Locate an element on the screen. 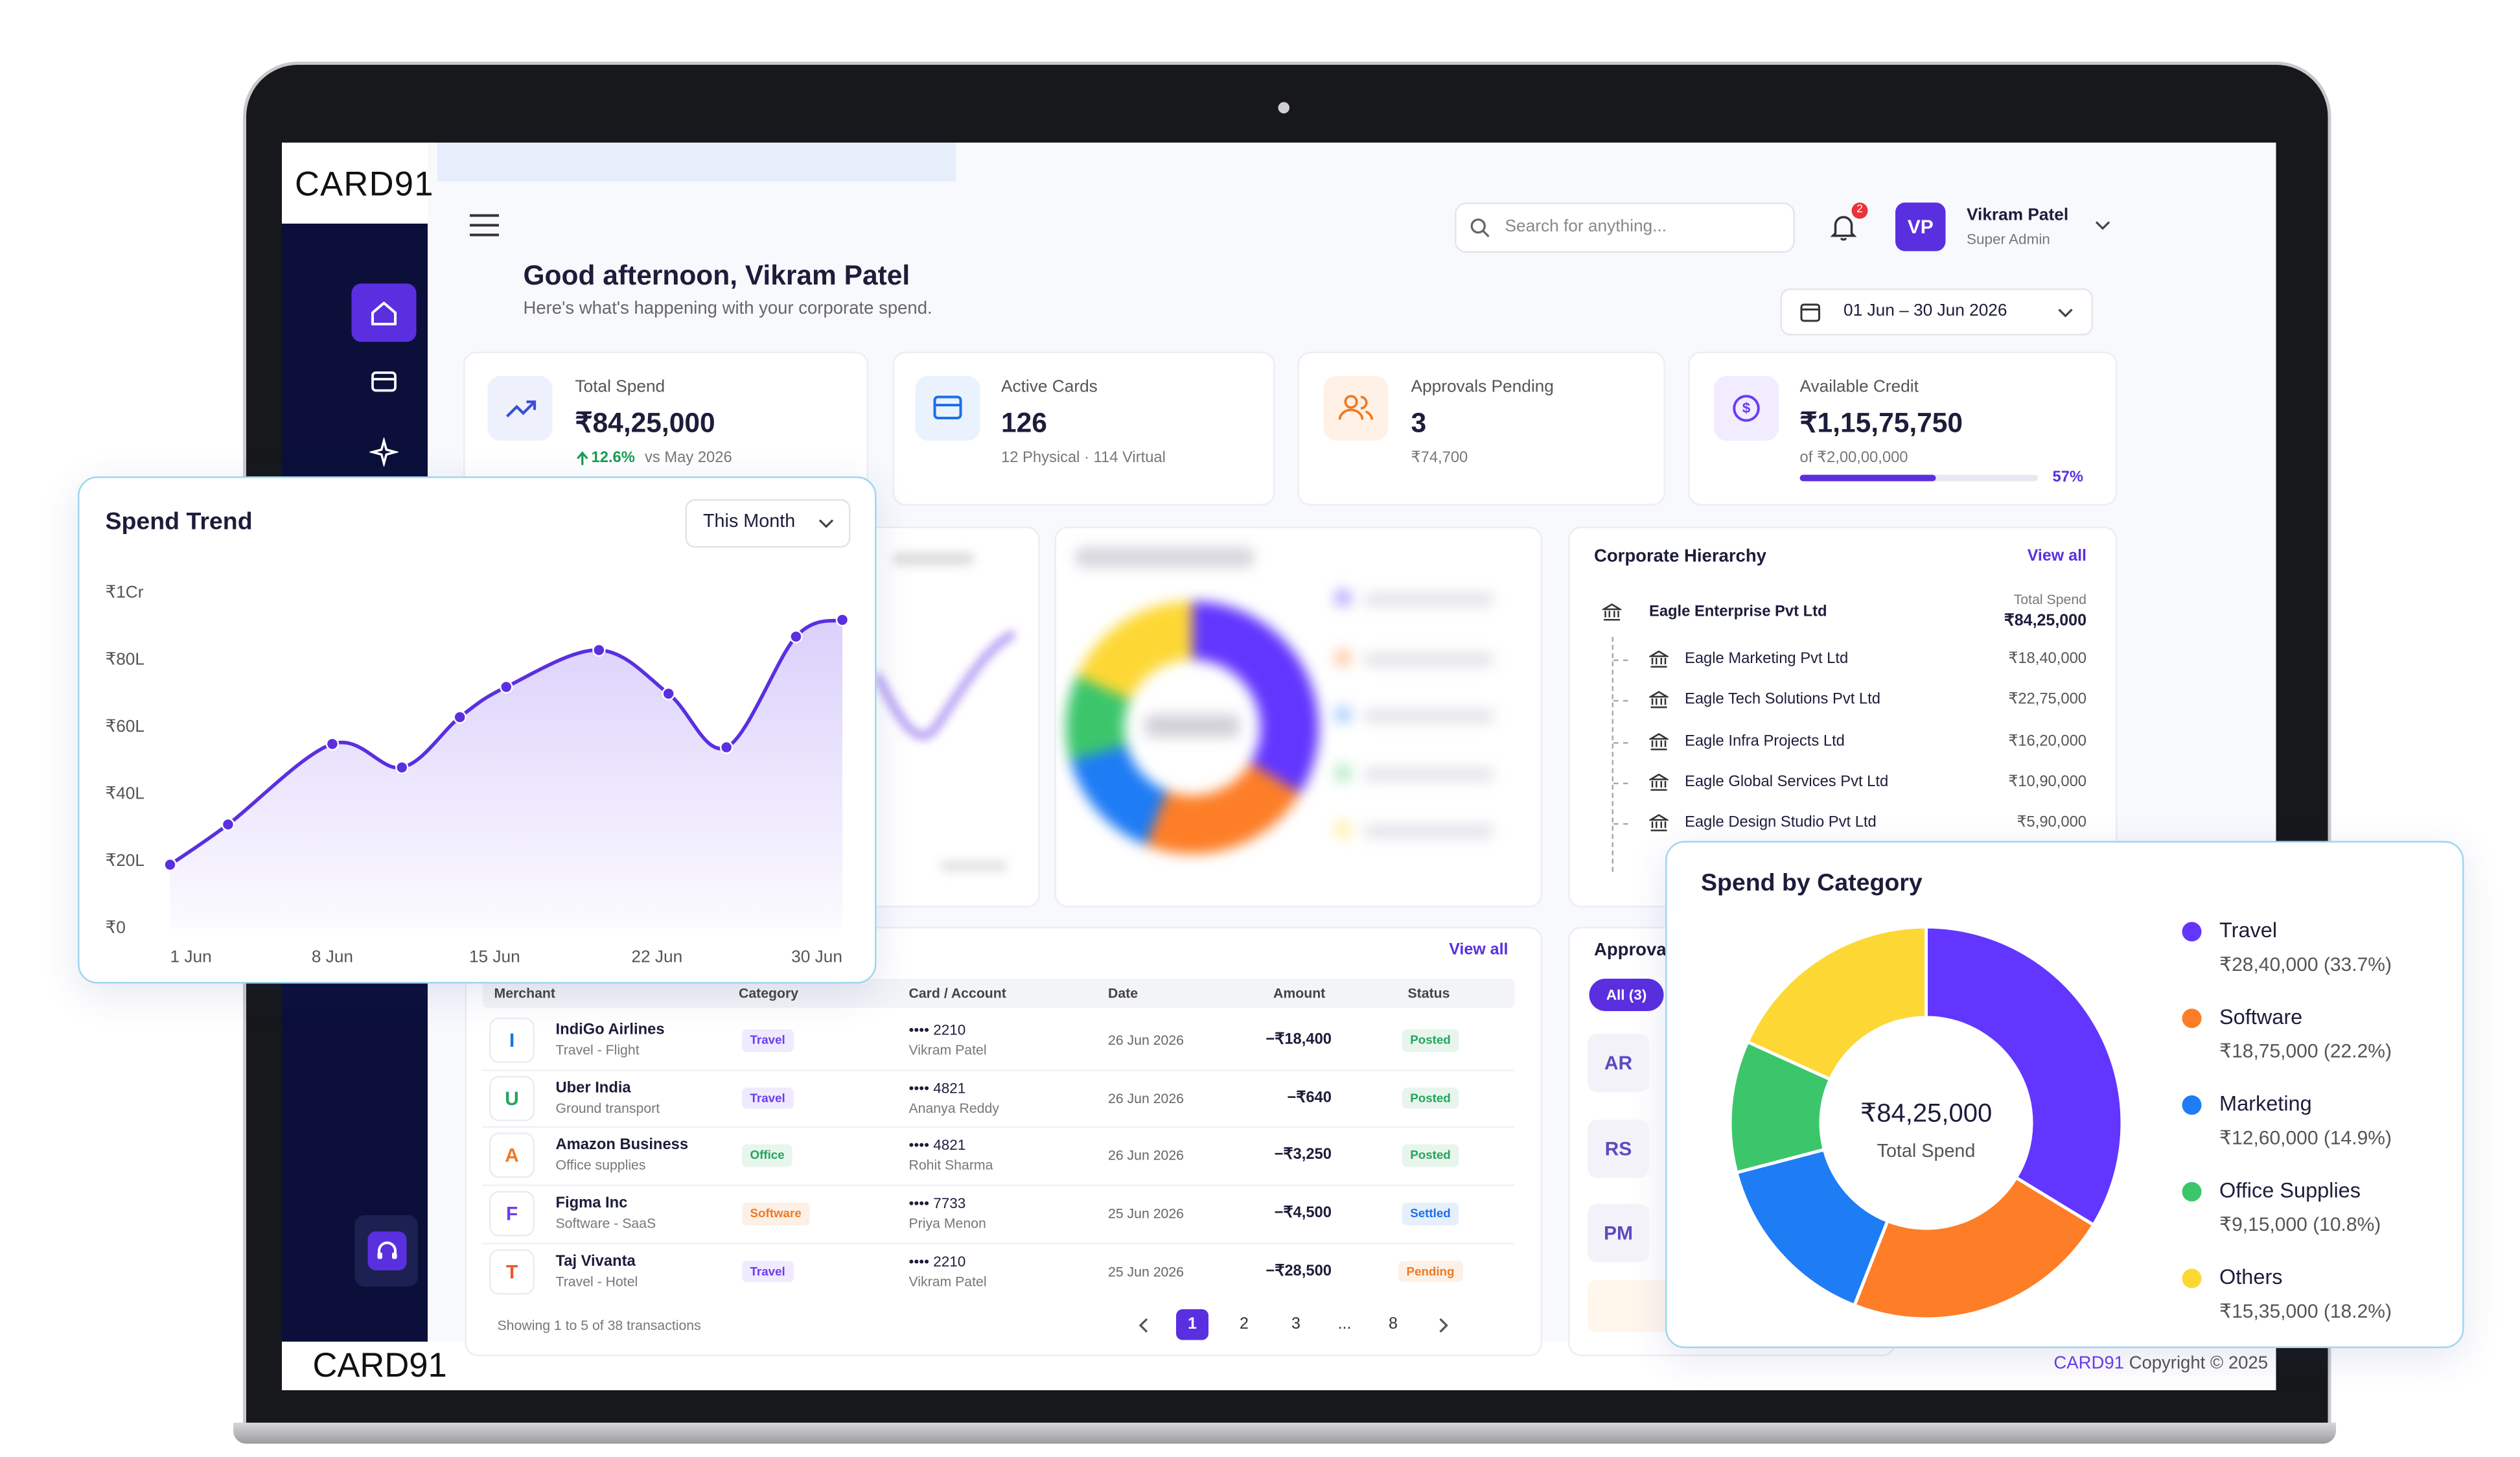 The height and width of the screenshot is (1457, 2520). donut-center-value: ₹84,25,000 is located at coordinates (1926, 1113).